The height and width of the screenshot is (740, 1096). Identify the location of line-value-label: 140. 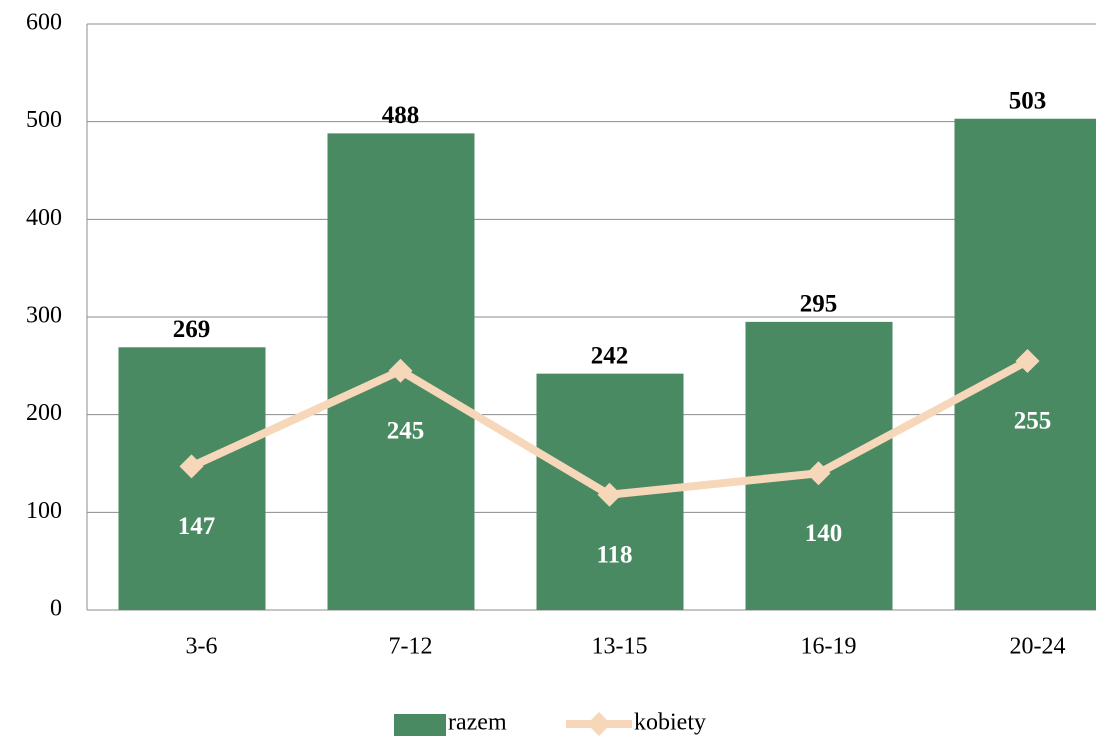
(824, 533).